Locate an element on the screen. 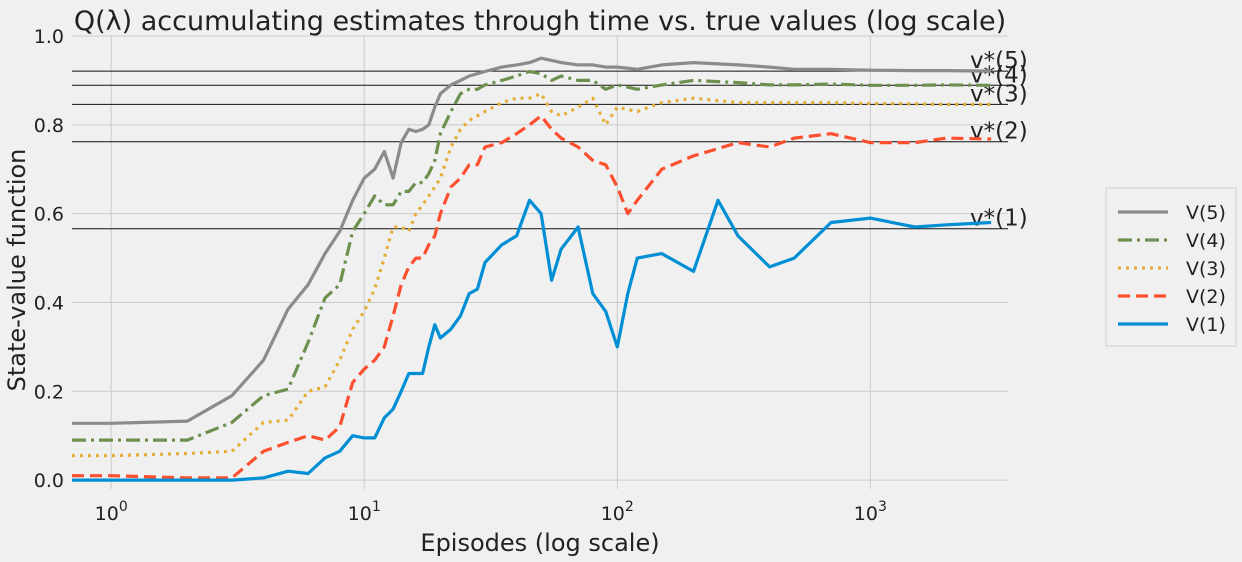  legend-entry: V(5) is located at coordinates (1206, 213).